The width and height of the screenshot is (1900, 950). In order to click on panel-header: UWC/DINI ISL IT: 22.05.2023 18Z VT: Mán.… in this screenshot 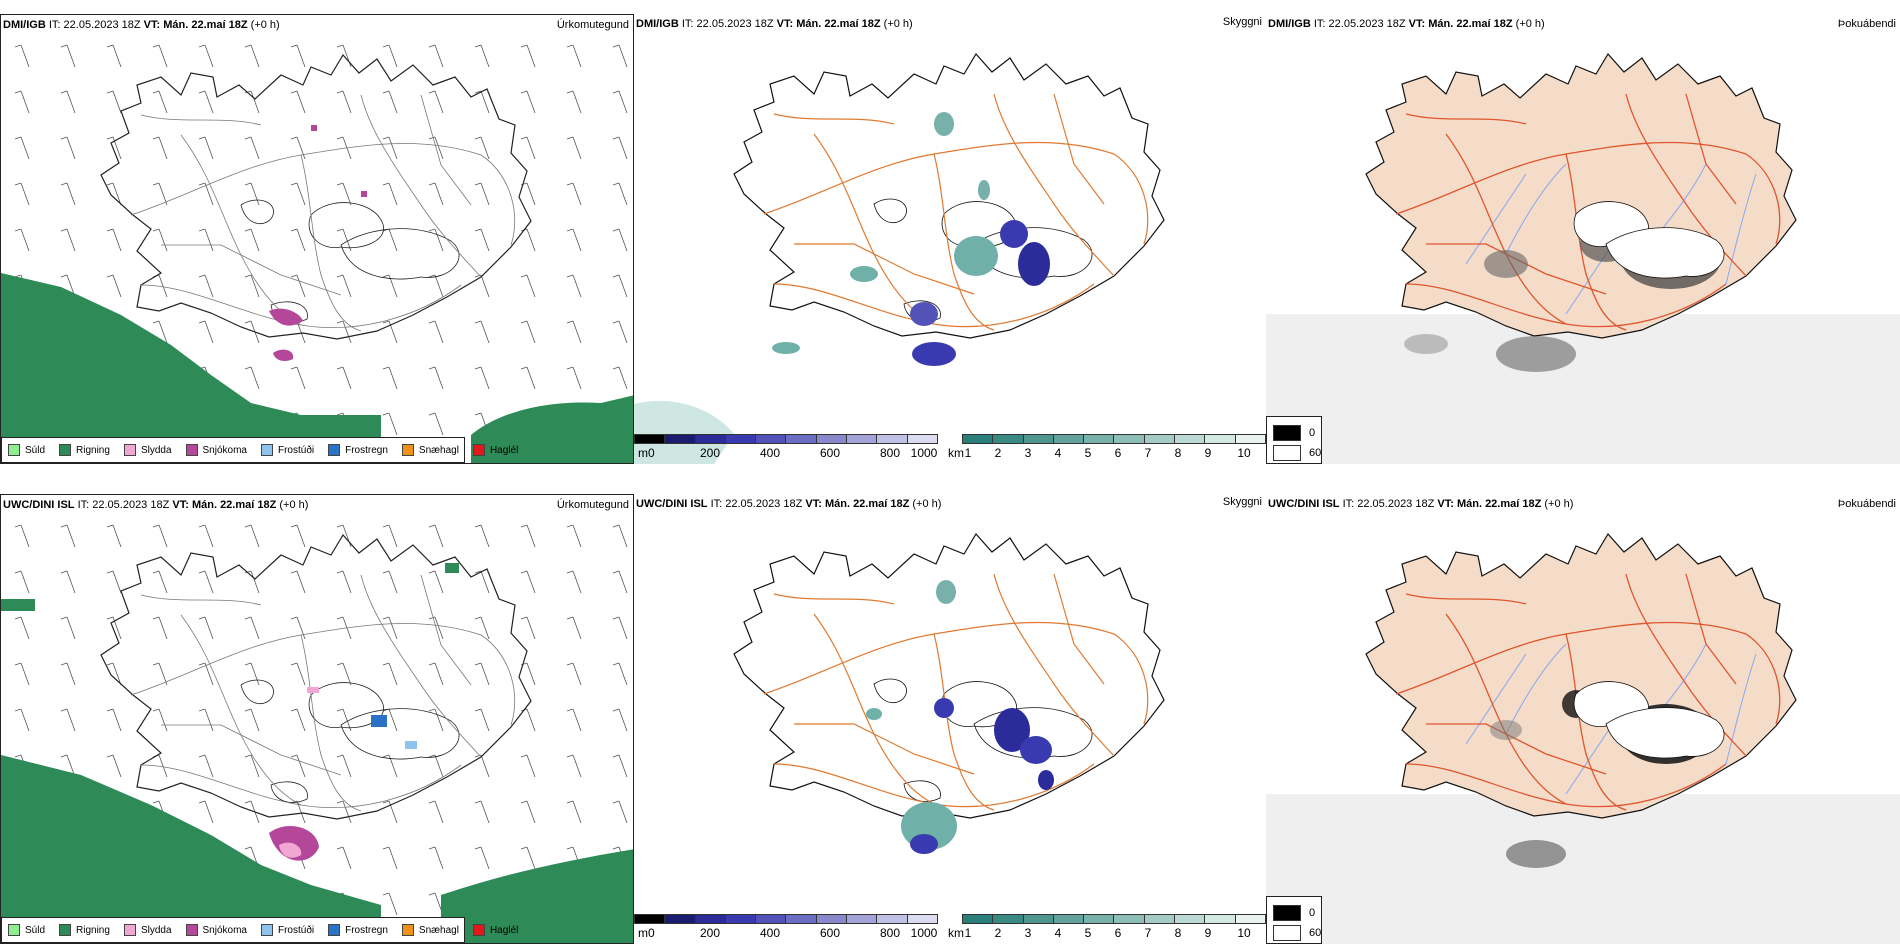, I will do `click(789, 504)`.